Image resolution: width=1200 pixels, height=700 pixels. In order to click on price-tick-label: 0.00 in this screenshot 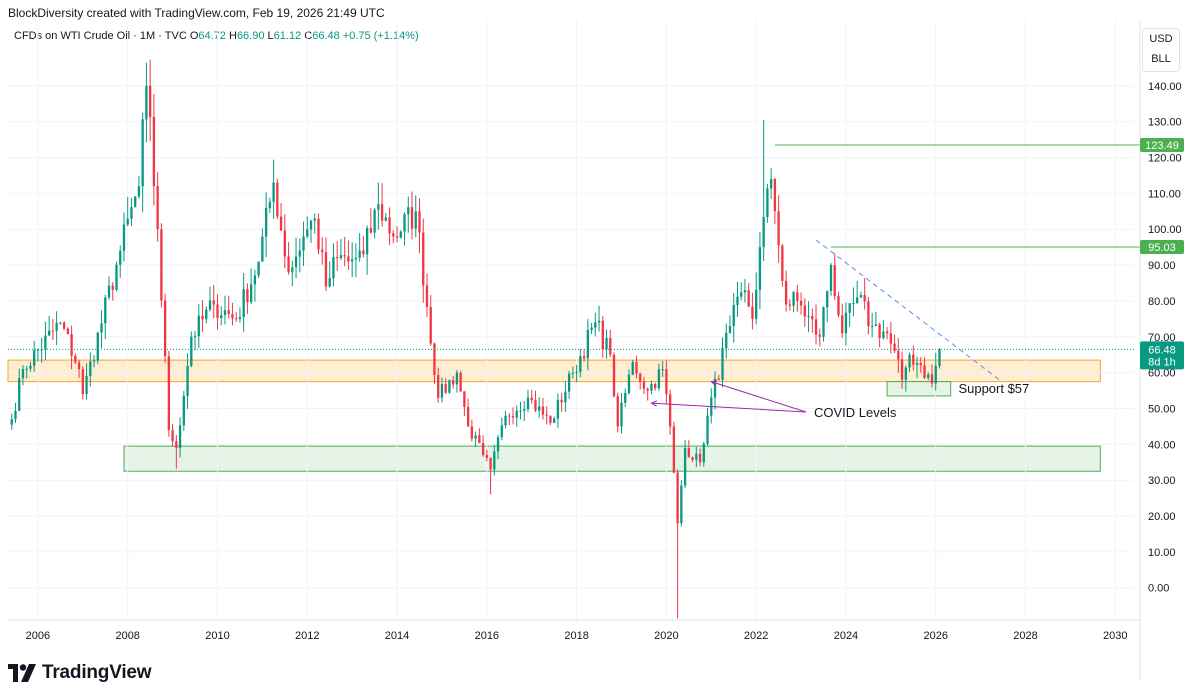, I will do `click(1158, 589)`.